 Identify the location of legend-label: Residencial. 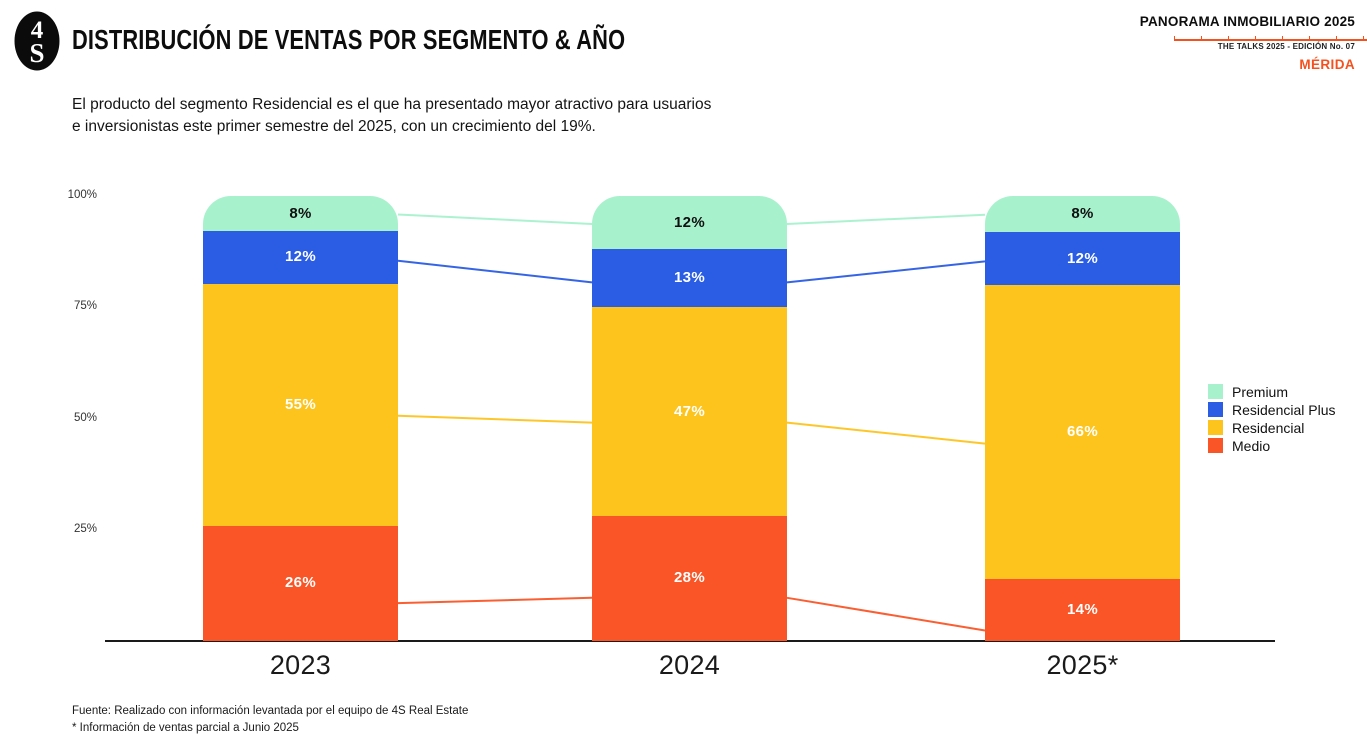
(1268, 427).